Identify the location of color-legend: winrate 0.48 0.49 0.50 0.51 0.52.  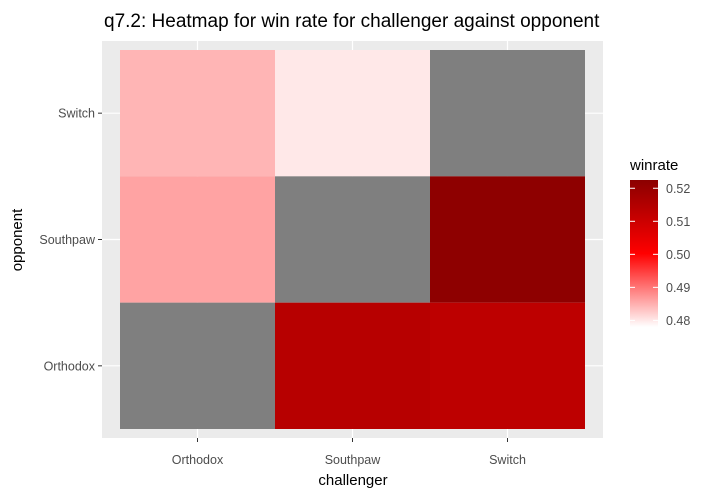
(659, 242).